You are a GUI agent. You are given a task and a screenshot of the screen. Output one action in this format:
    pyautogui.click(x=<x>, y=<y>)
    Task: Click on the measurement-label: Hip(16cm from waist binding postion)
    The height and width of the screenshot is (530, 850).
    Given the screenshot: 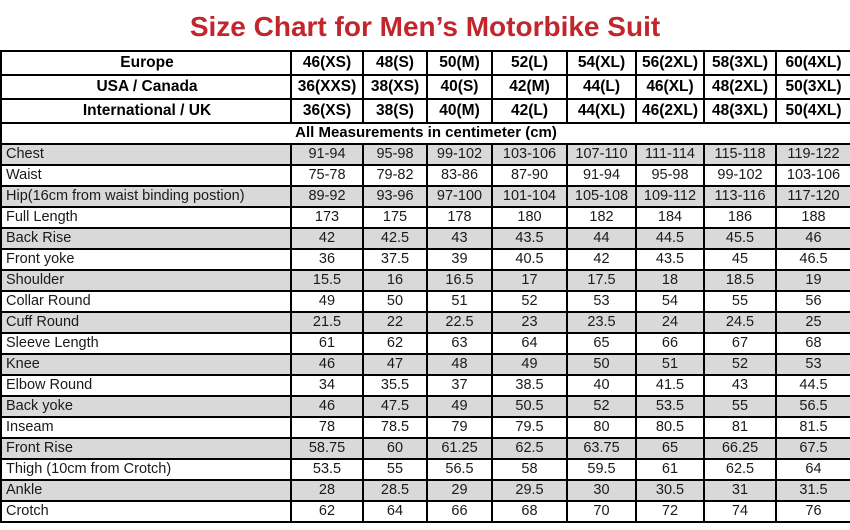 What is the action you would take?
    pyautogui.click(x=146, y=196)
    